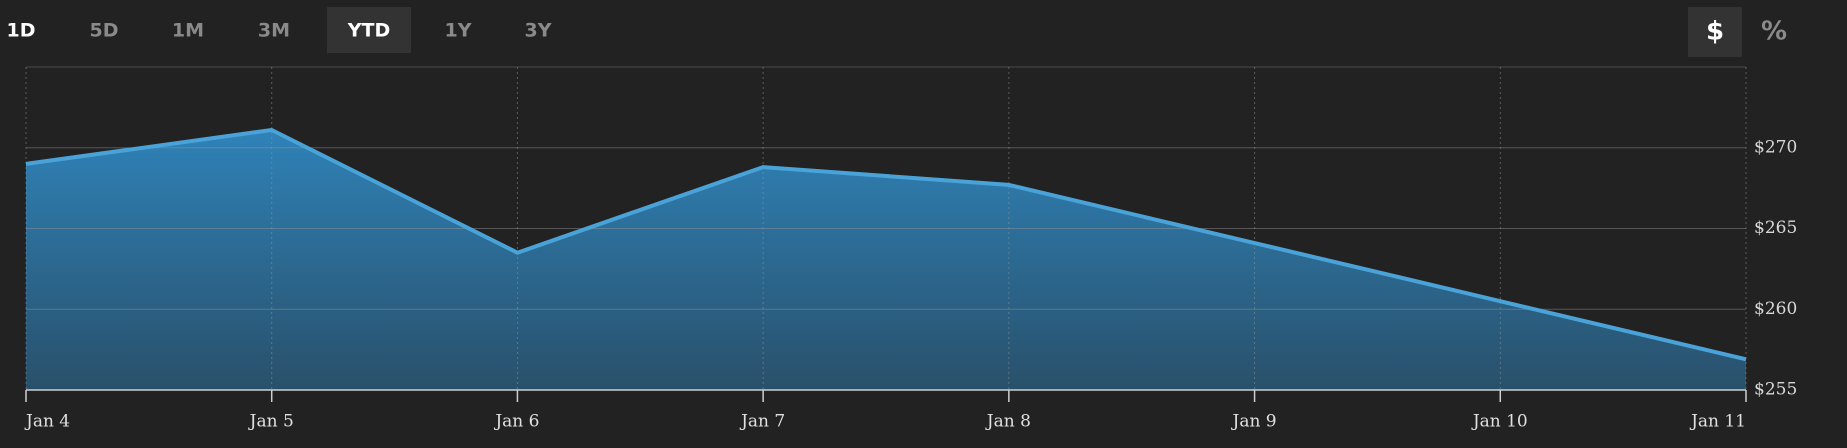  I want to click on x-tick-label: Jan 9, so click(1254, 422).